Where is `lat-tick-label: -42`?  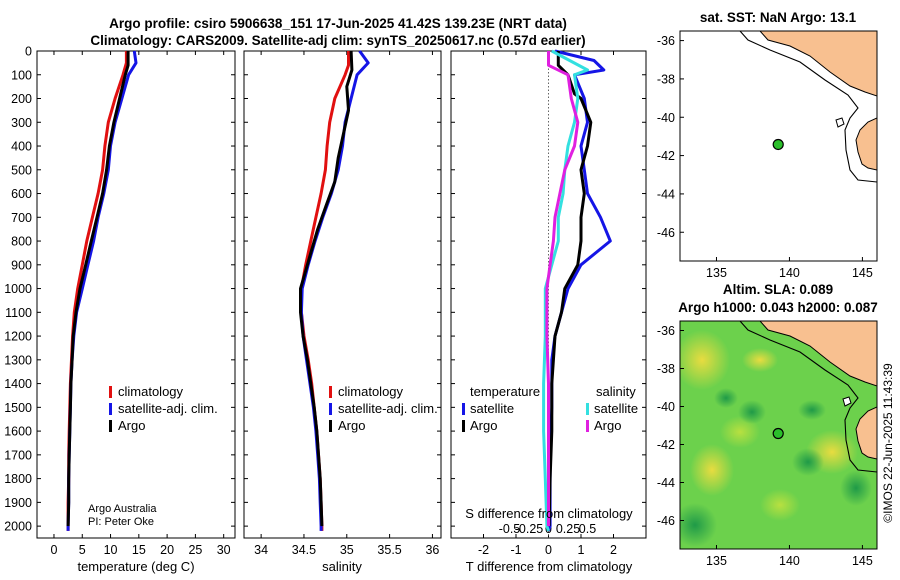 lat-tick-label: -42 is located at coordinates (666, 445).